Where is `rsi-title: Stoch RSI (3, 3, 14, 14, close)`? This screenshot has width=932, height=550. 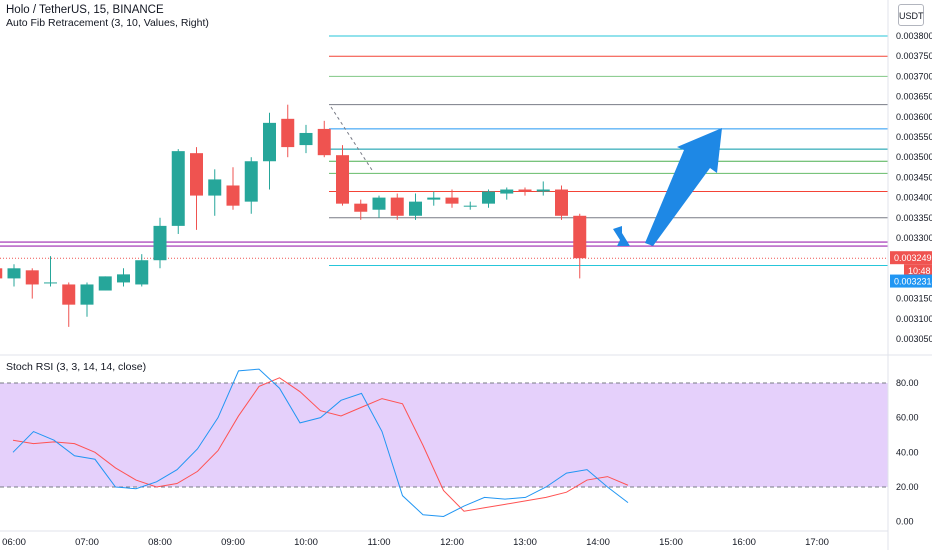 rsi-title: Stoch RSI (3, 3, 14, 14, close) is located at coordinates (76, 367).